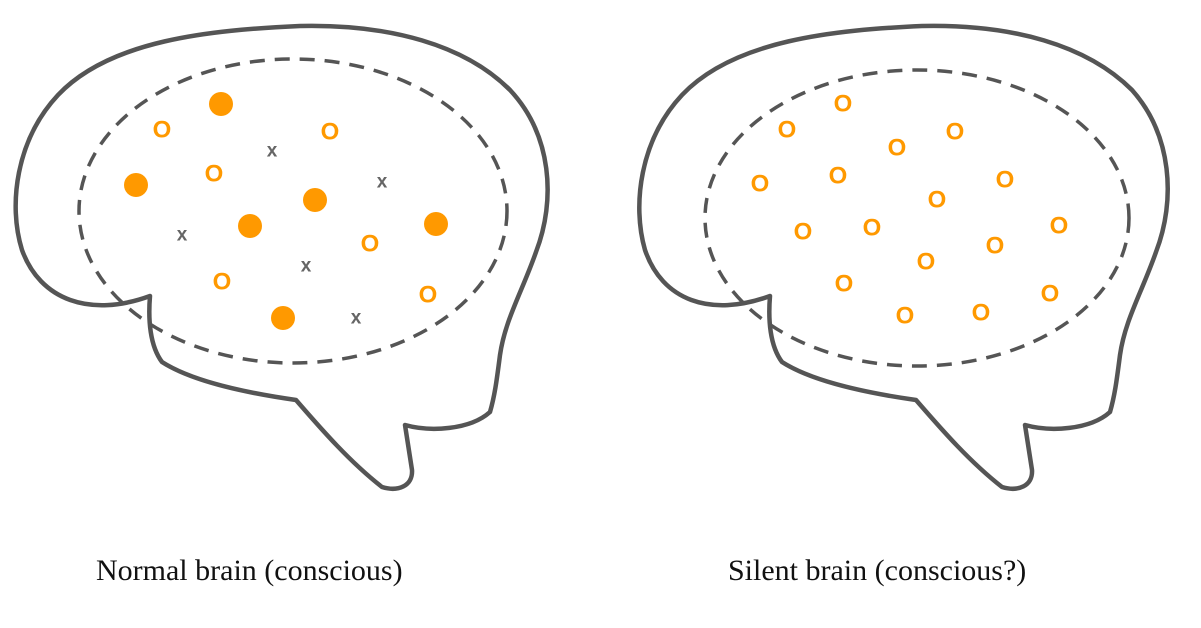  I want to click on neuron-marks: O Ox Ox Ox Ox Ox, so click(286, 211).